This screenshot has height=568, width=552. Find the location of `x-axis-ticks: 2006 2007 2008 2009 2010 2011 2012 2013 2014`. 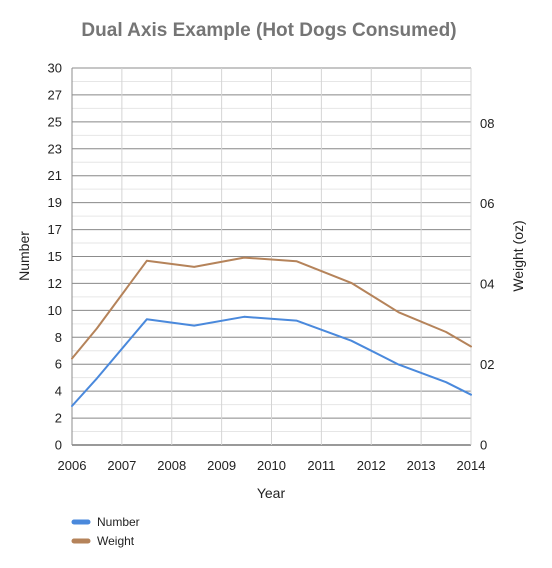

x-axis-ticks: 2006 2007 2008 2009 2010 2011 2012 2013 2014 is located at coordinates (272, 465).